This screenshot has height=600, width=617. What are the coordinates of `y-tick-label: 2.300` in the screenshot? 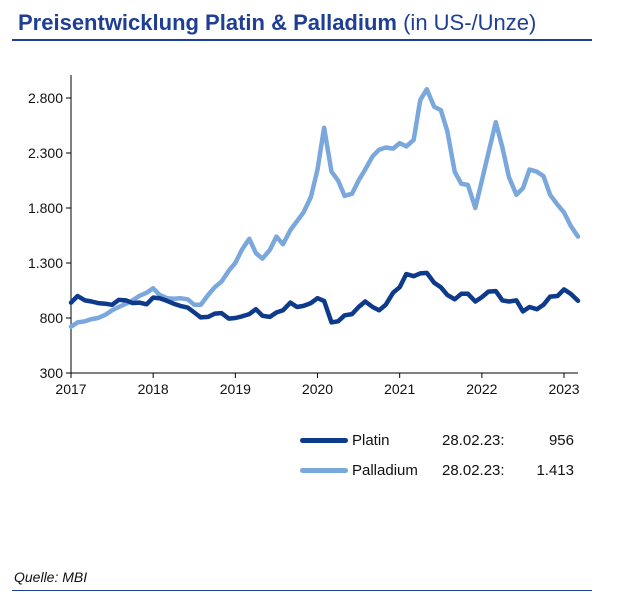 It's located at (45, 153).